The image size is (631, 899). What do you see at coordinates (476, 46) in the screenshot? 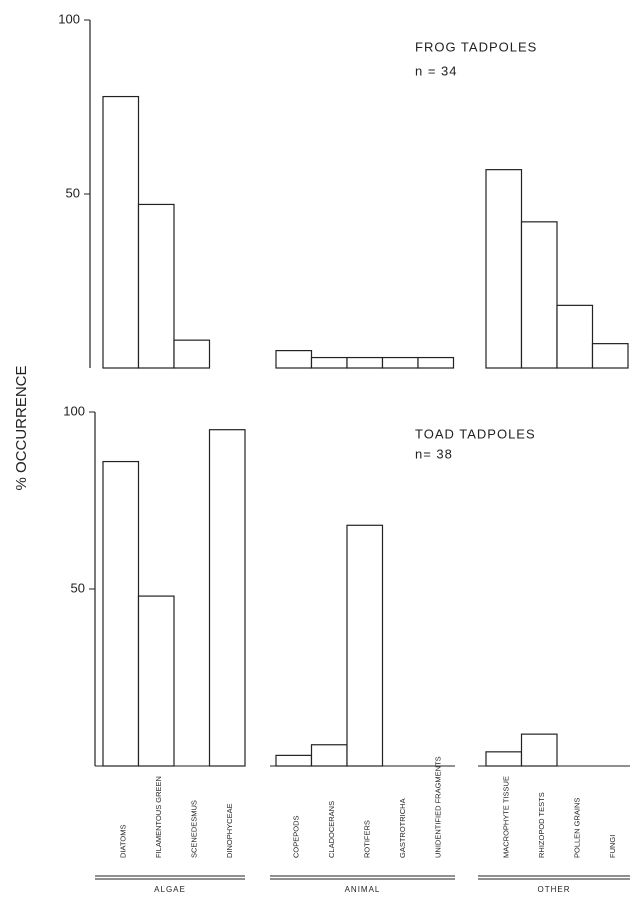
I see `panel-title: FROG TADPOLES` at bounding box center [476, 46].